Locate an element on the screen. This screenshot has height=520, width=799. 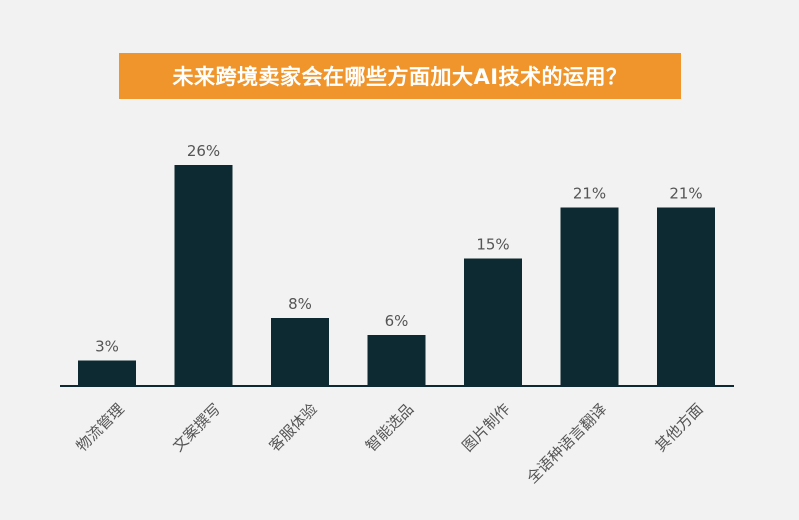
value-label-6: 21% is located at coordinates (685, 194).